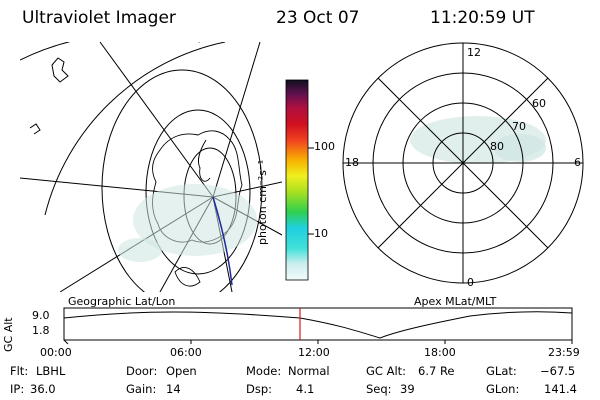 Image resolution: width=600 pixels, height=400 pixels. Describe the element at coordinates (386, 371) in the screenshot. I see `gcalt-label: GC Alt:` at that location.